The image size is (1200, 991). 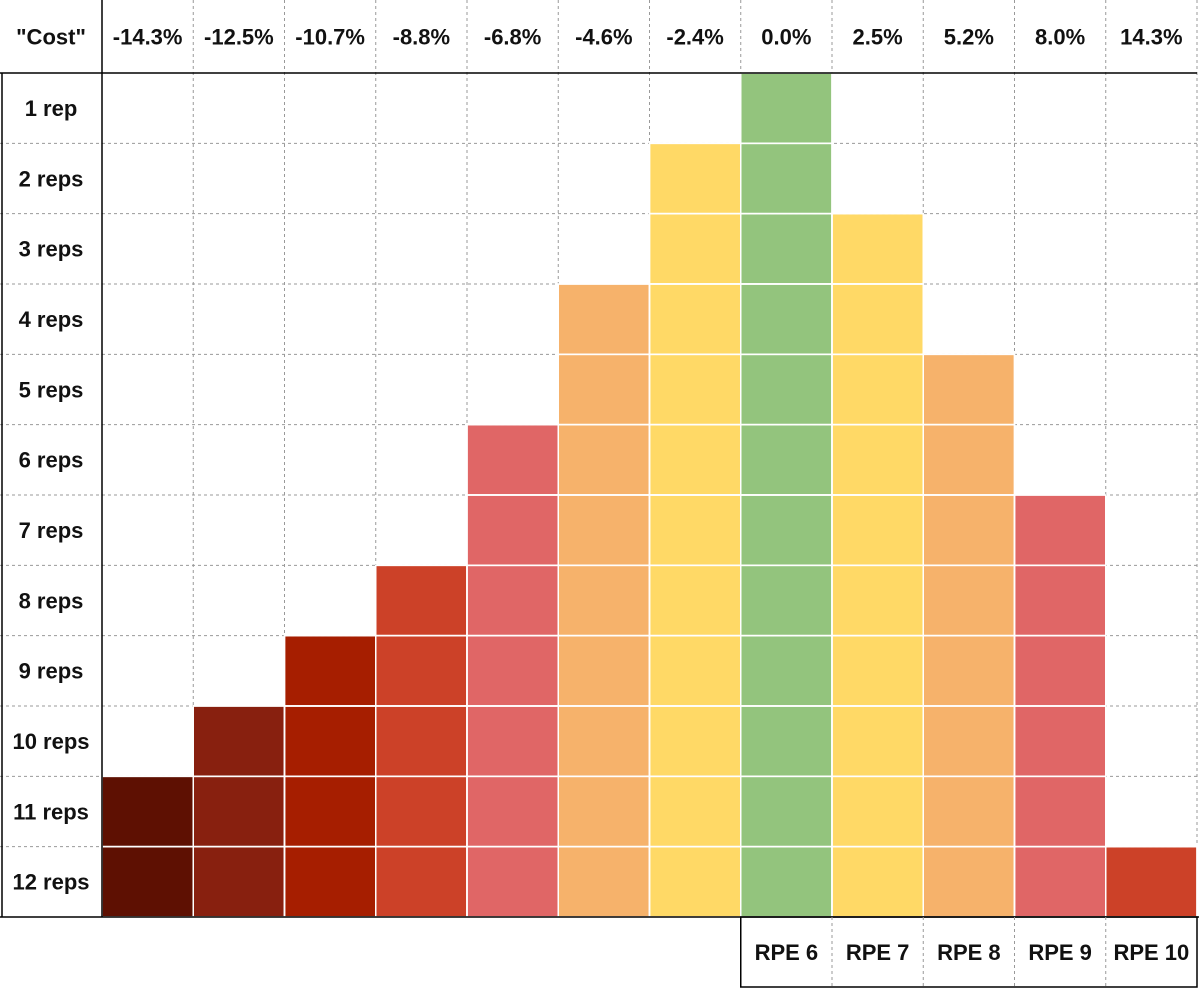 I want to click on row-label: 8 reps, so click(x=51, y=600).